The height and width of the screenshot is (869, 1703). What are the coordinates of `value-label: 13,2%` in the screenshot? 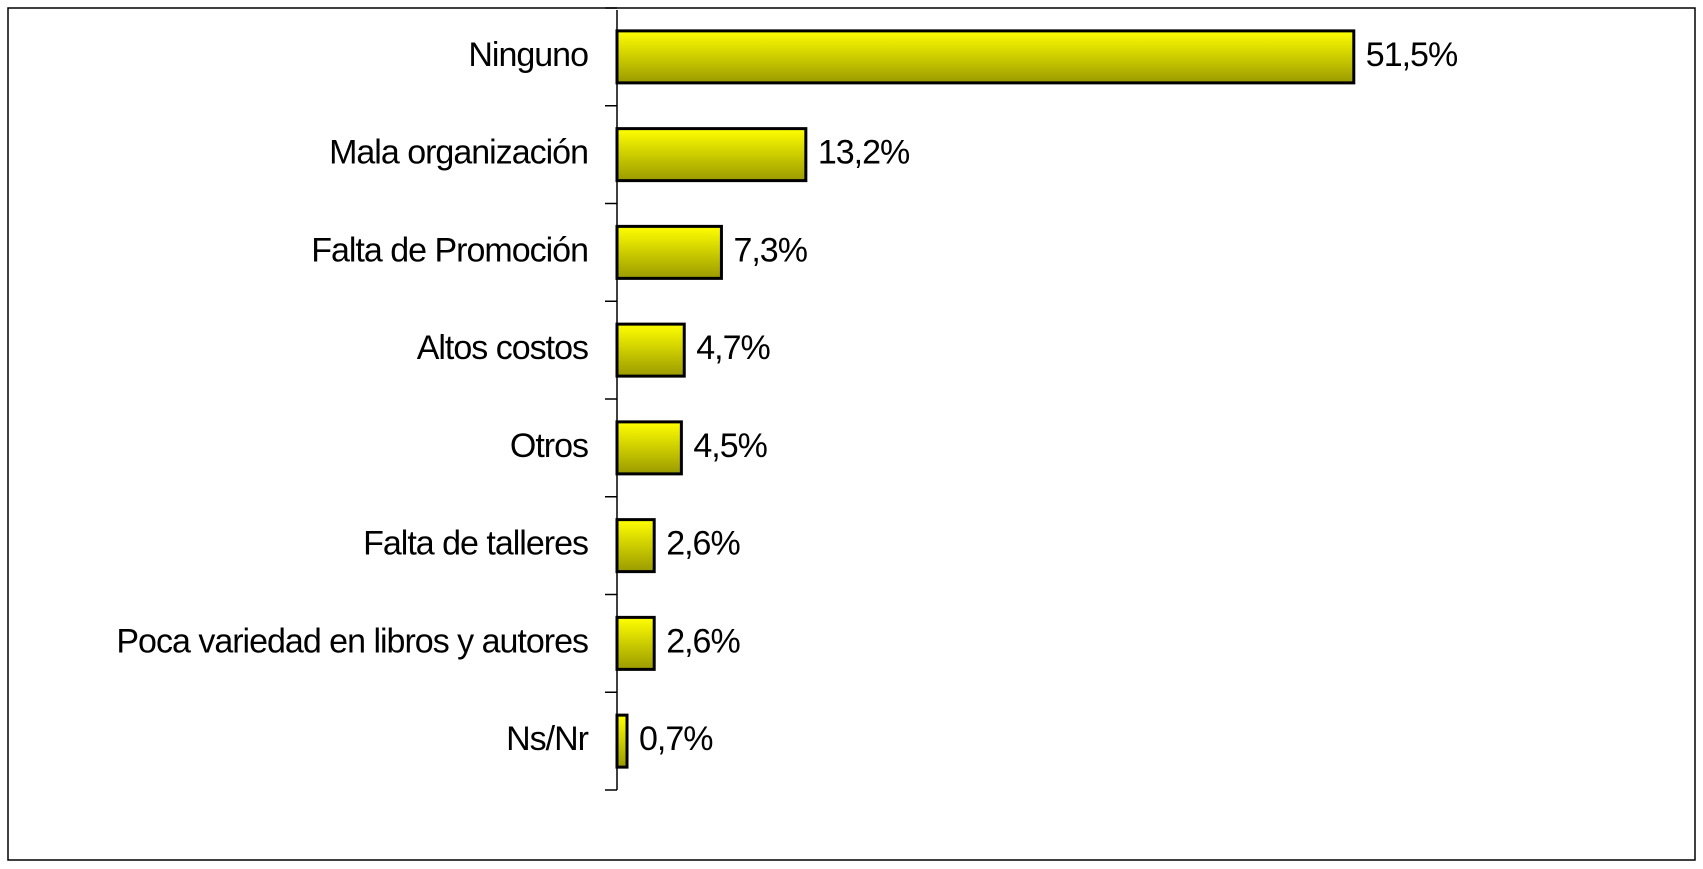 It's located at (864, 153).